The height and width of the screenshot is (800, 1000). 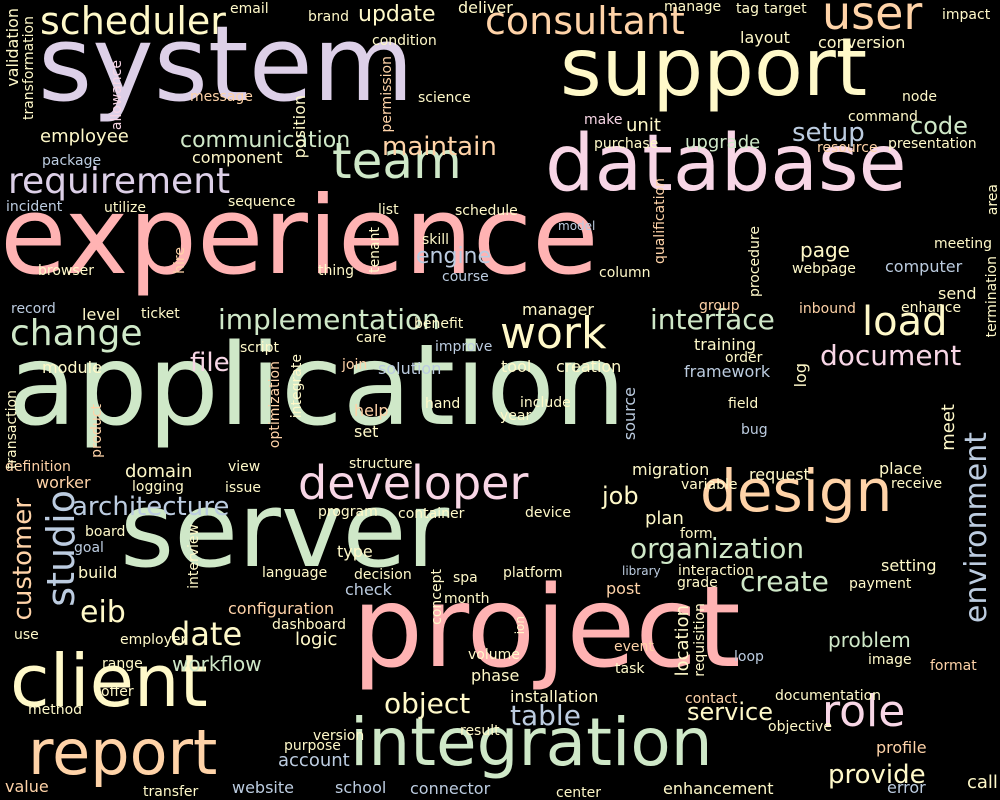 What do you see at coordinates (464, 347) in the screenshot?
I see `word-improve: improve` at bounding box center [464, 347].